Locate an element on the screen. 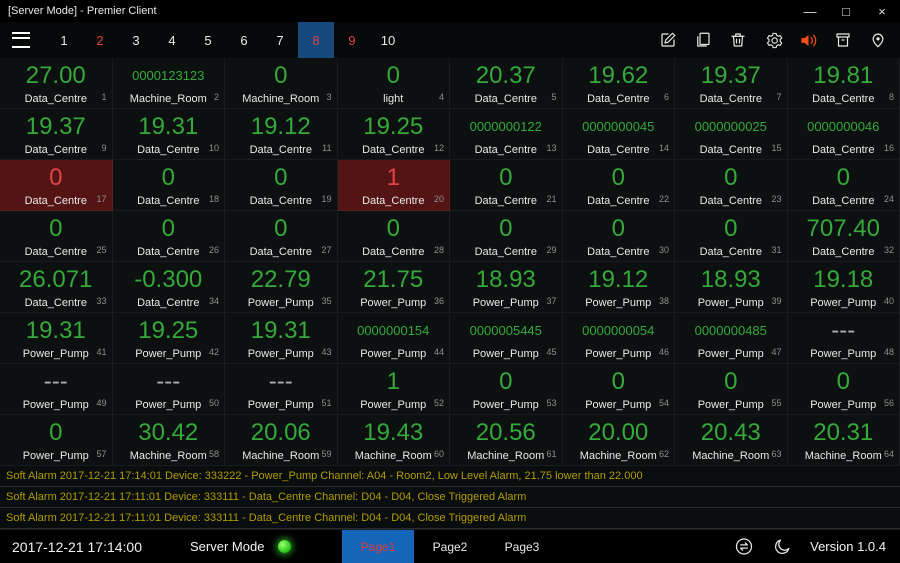 The image size is (900, 563). grid-cell-64: 20.31 Machine_Room 64 is located at coordinates (843, 440).